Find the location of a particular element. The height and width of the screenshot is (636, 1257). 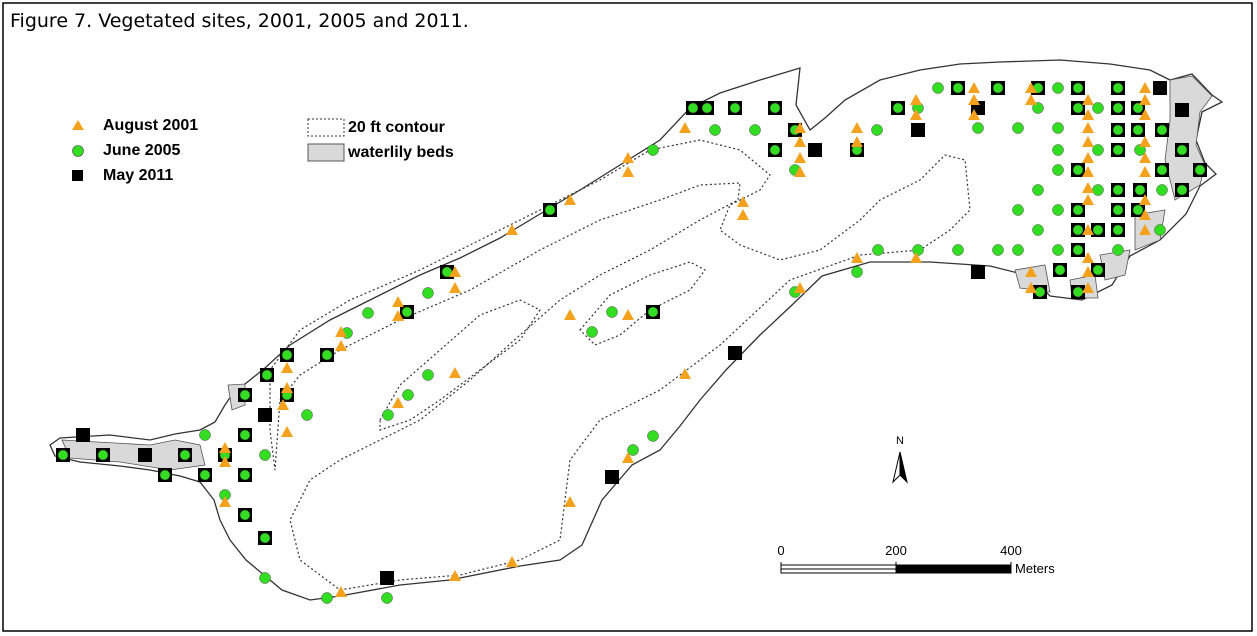

legend-label: May 2011 is located at coordinates (138, 175).